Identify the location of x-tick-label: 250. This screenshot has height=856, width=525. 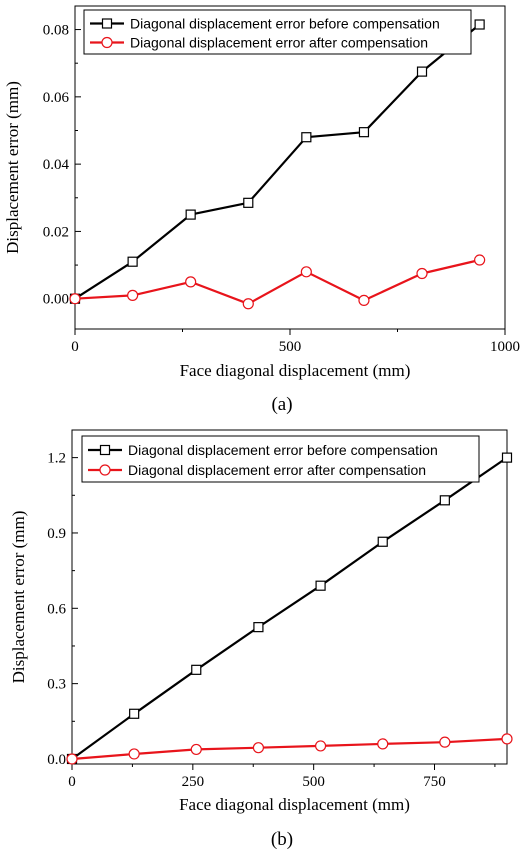
(193, 782).